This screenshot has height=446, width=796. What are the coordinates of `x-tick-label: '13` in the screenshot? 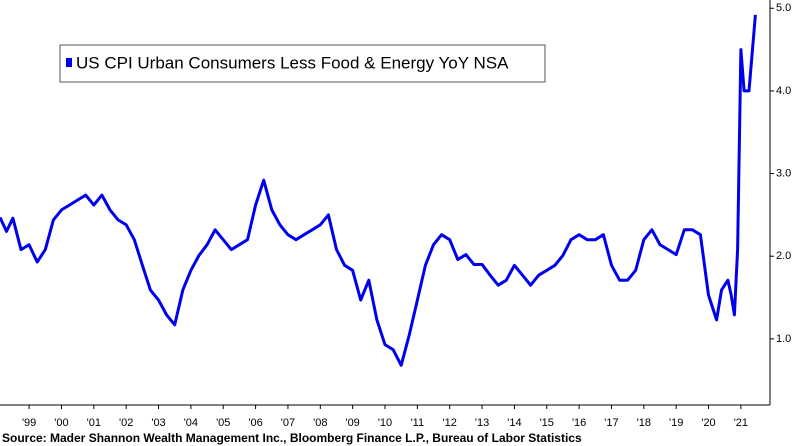 It's located at (482, 423).